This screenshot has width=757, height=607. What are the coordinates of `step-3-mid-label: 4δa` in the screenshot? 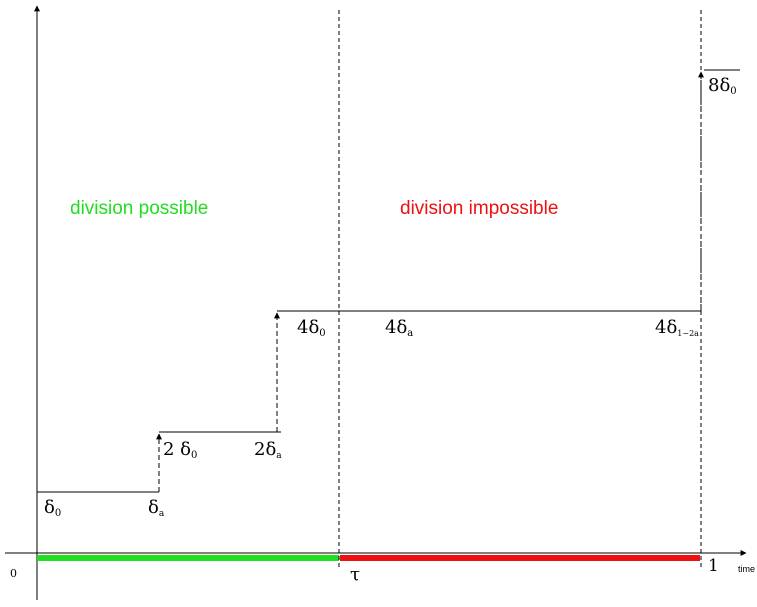 It's located at (399, 328).